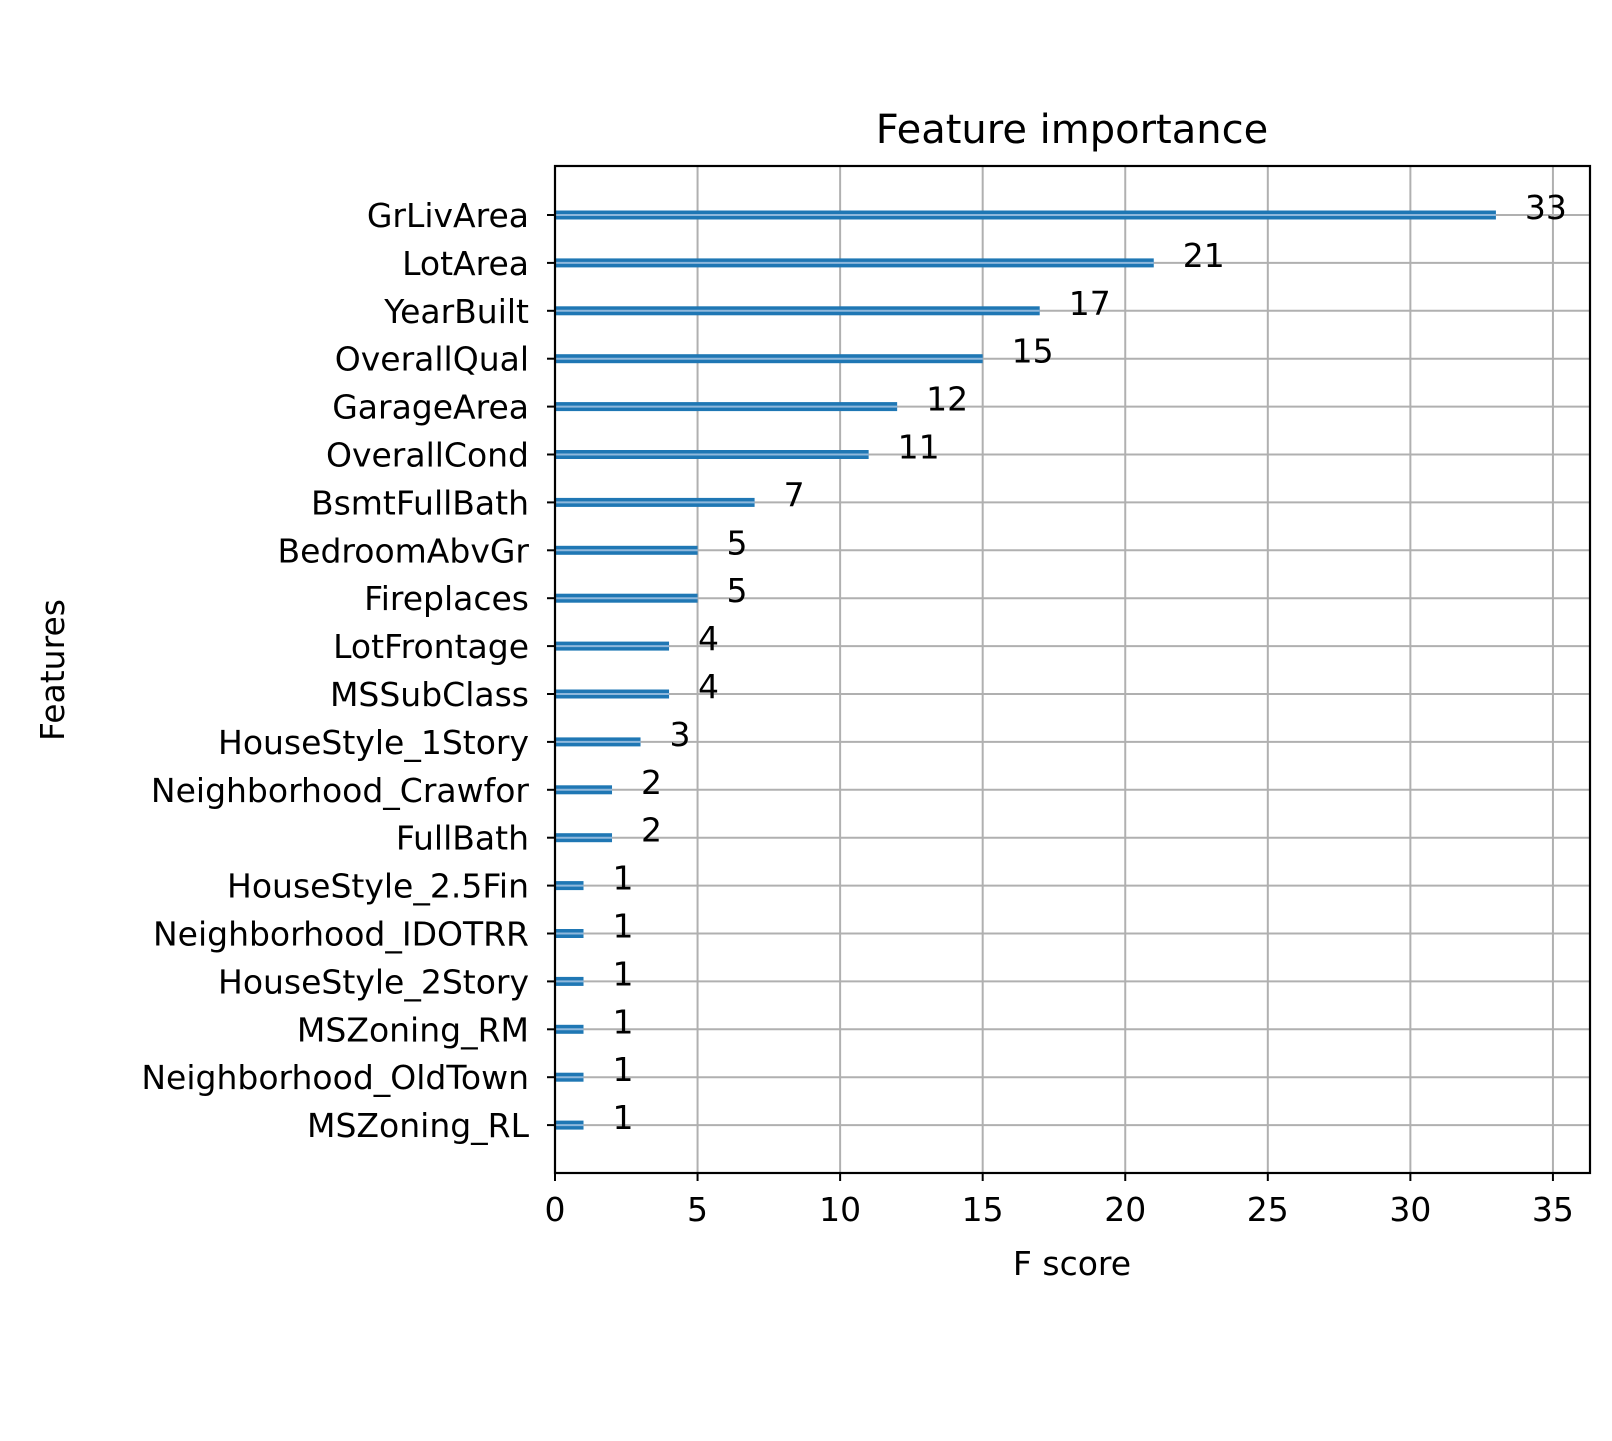 The height and width of the screenshot is (1441, 1612). Describe the element at coordinates (465, 263) in the screenshot. I see `y-tick-label: LotArea` at that location.